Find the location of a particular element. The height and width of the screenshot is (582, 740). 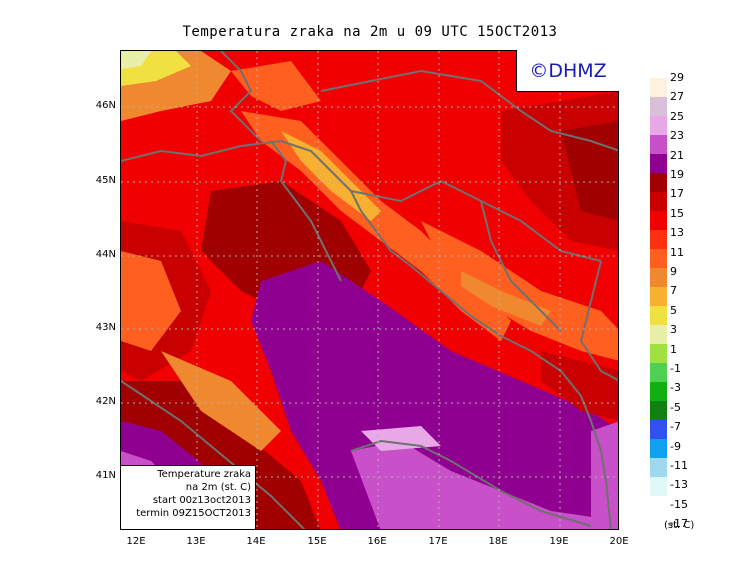

colorbar-label: -7 is located at coordinates (675, 427).